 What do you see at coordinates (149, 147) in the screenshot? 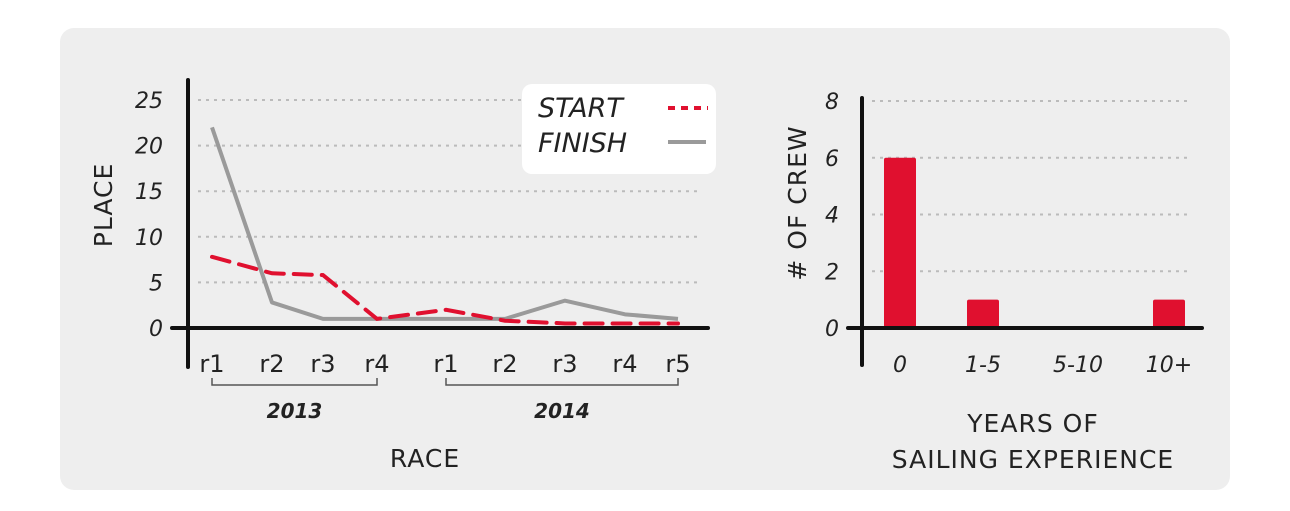
I see `y-tick-label: 20` at bounding box center [149, 147].